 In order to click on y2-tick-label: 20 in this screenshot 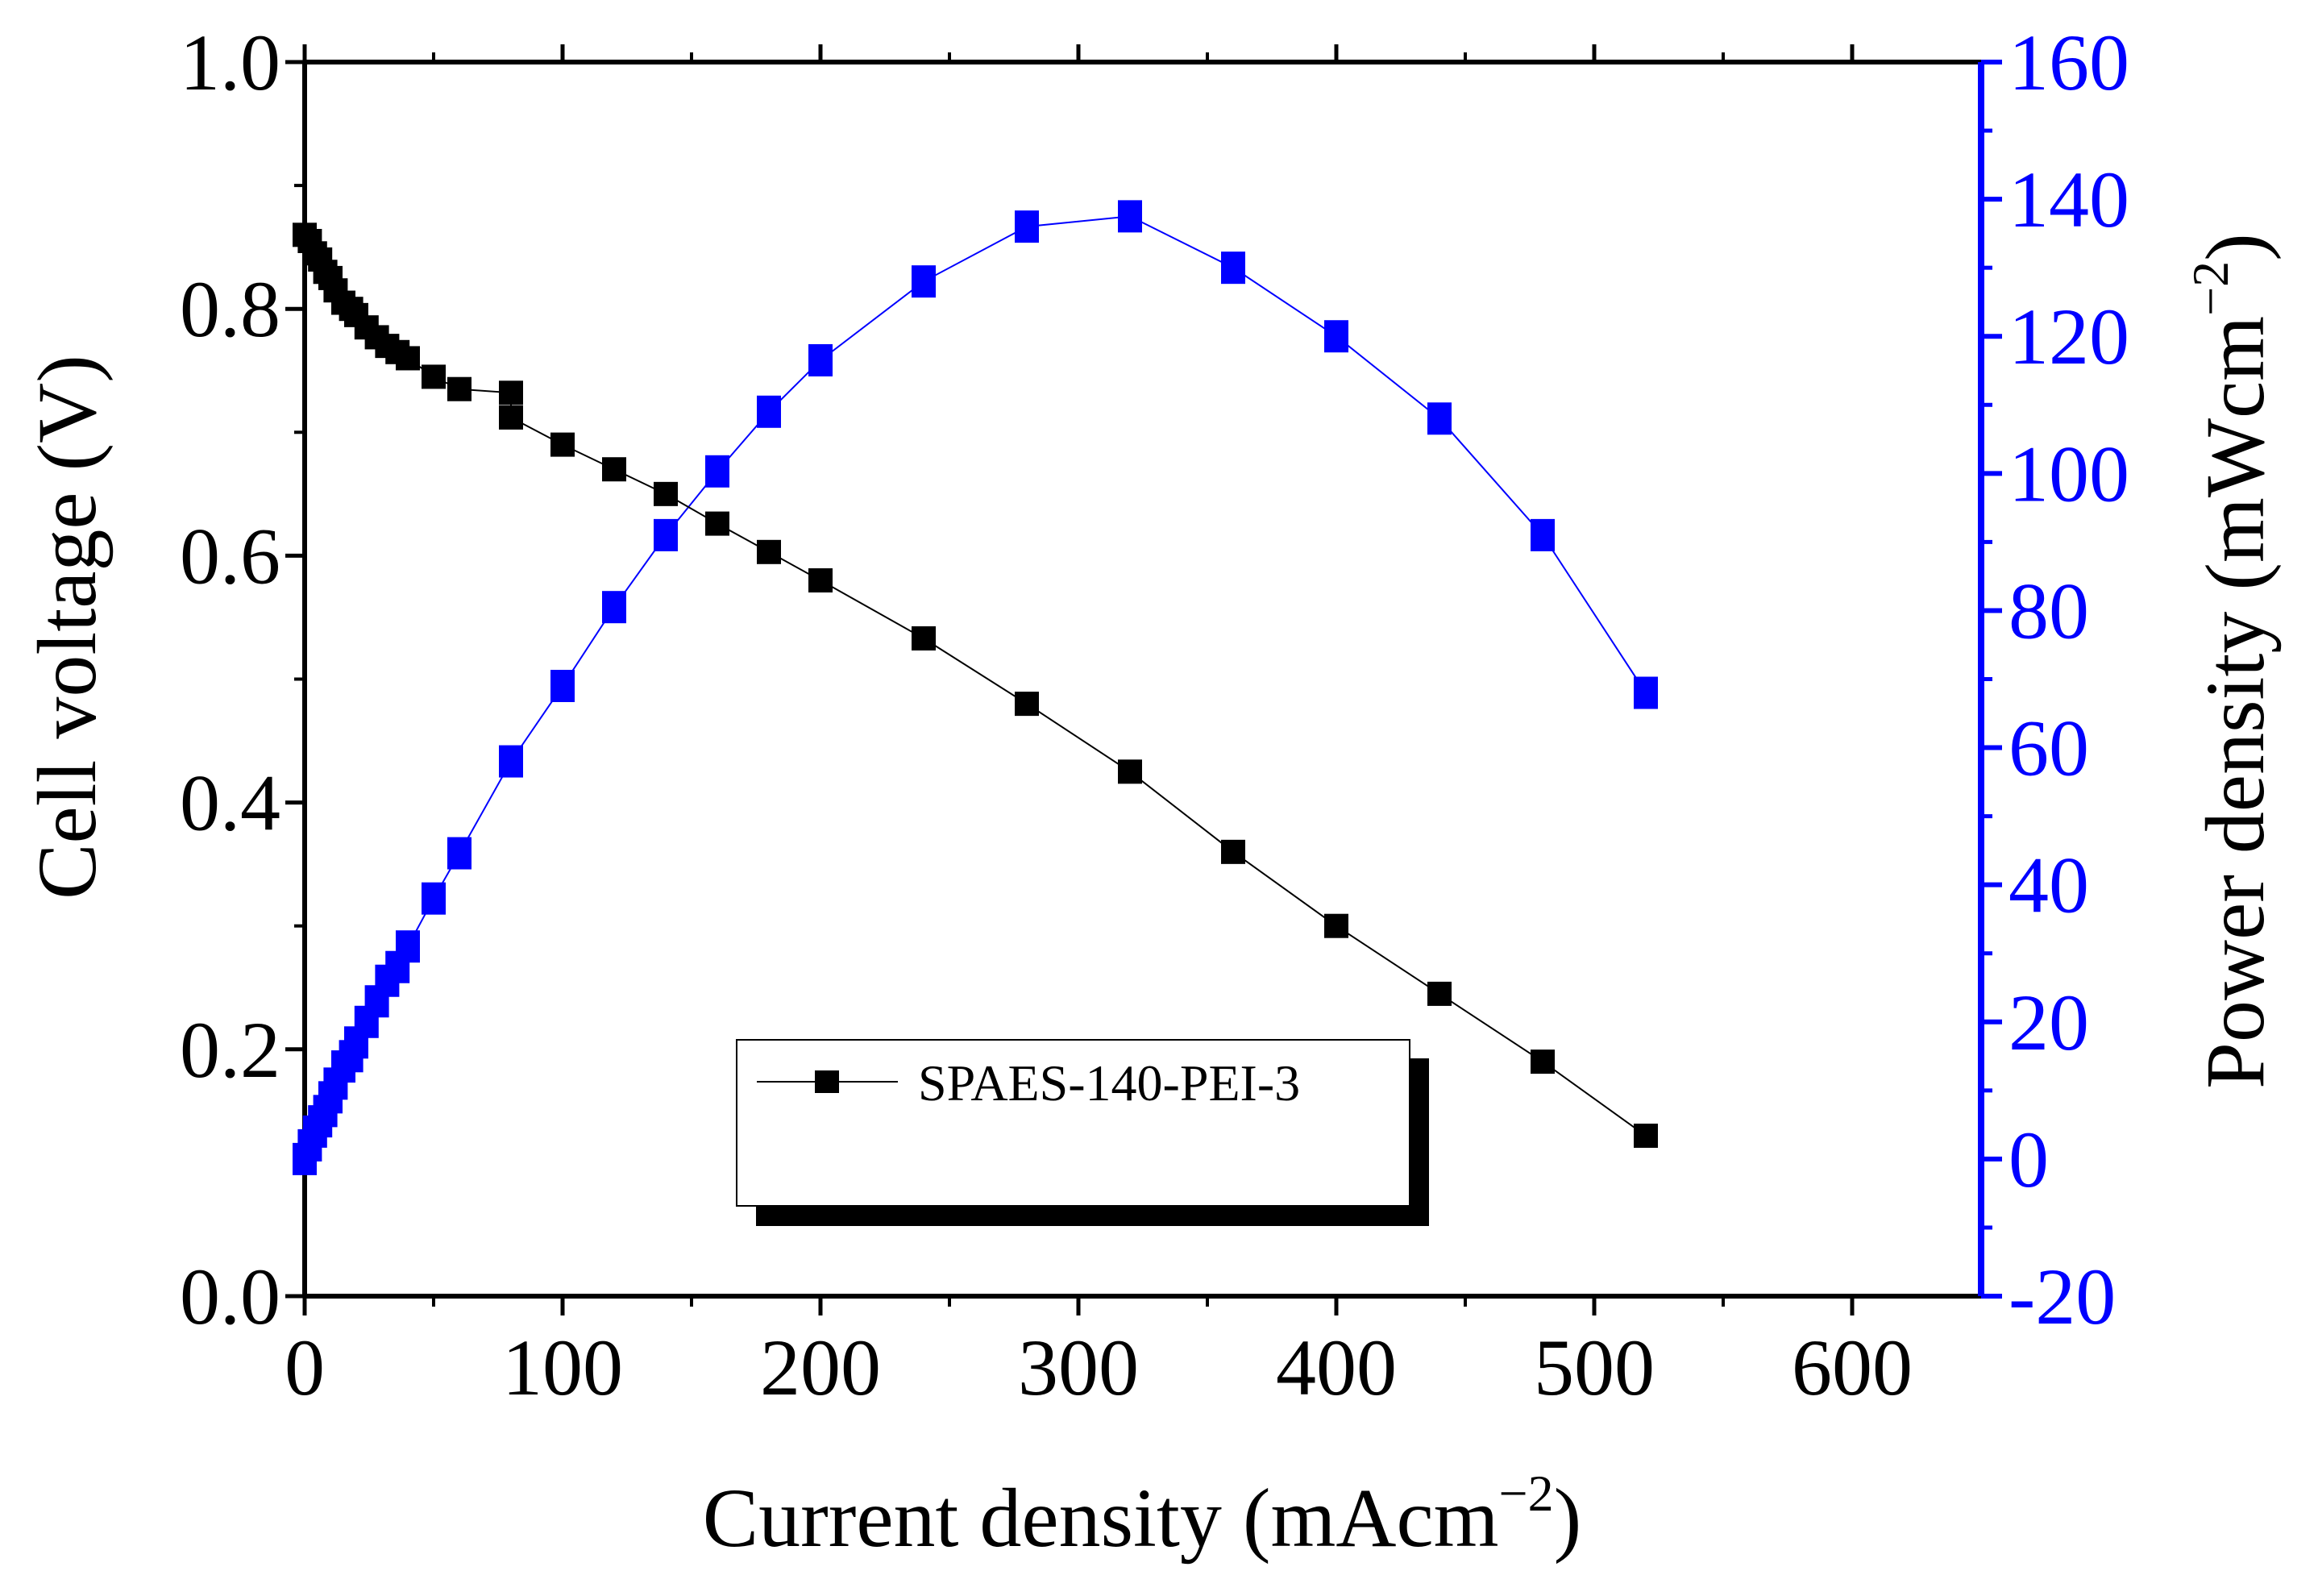, I will do `click(2049, 1022)`.